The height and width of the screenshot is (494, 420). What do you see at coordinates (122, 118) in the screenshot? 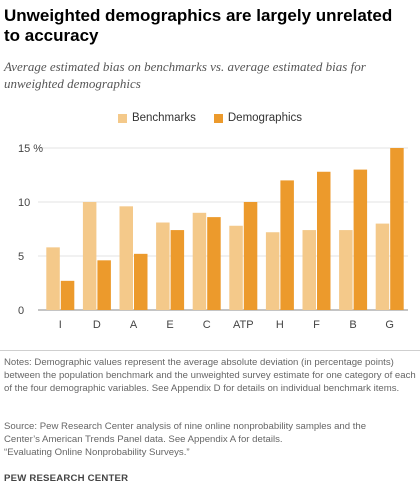
I see `legend-swatch-benchmarks` at bounding box center [122, 118].